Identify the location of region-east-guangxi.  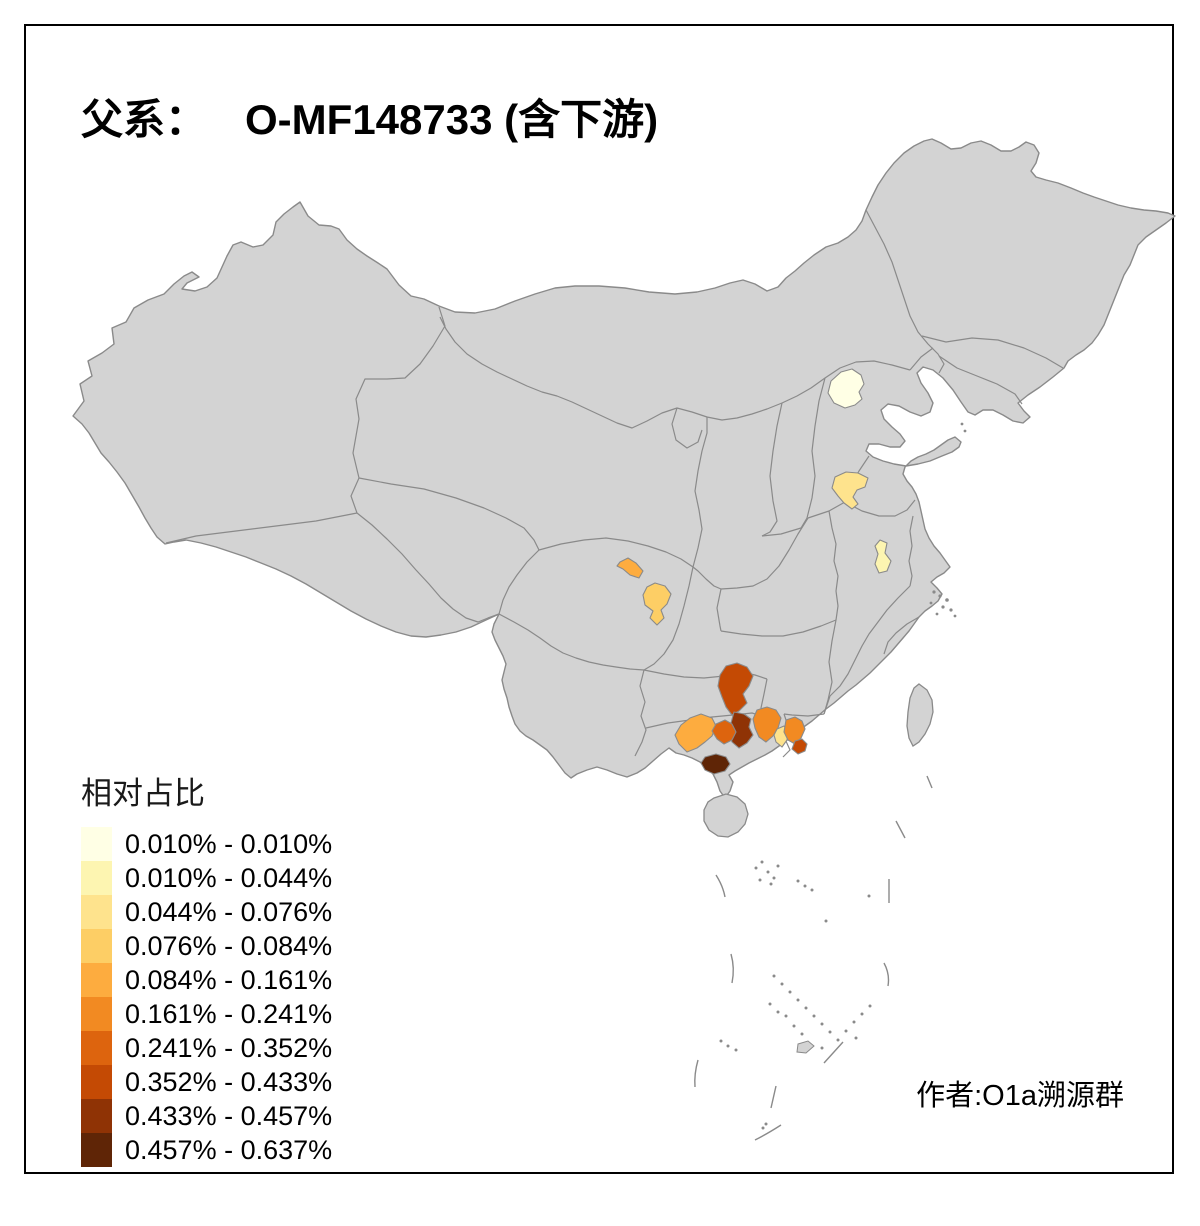
(794, 730).